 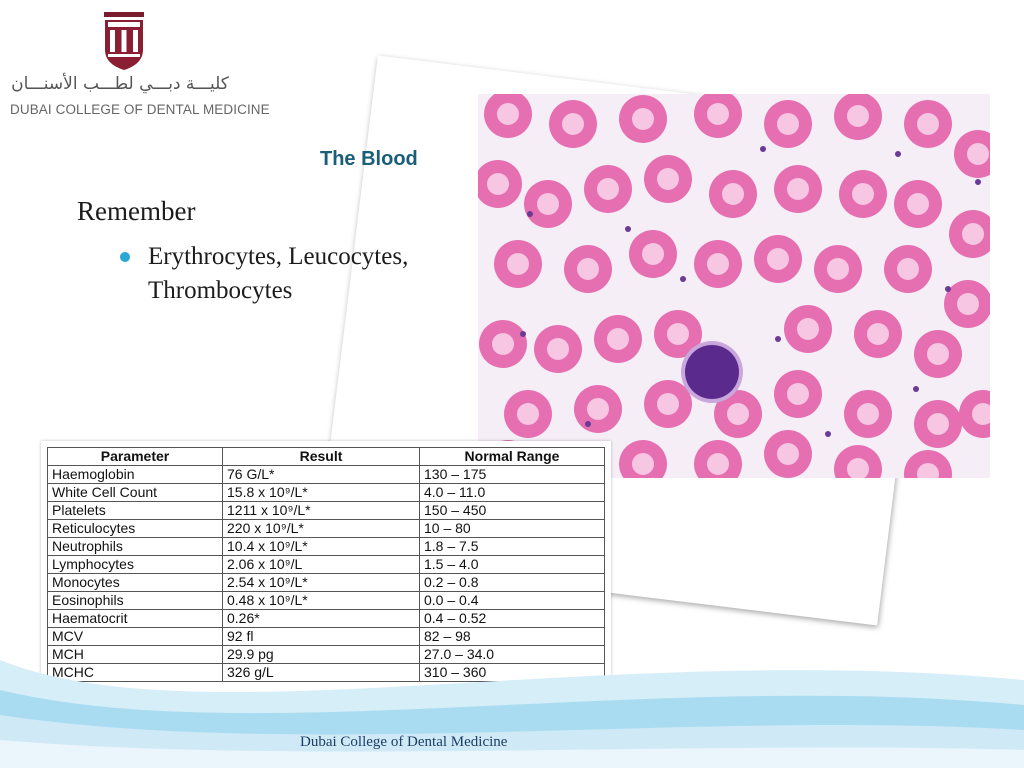 I want to click on cell-normal-range: 0.2 – 0.8, so click(x=512, y=582).